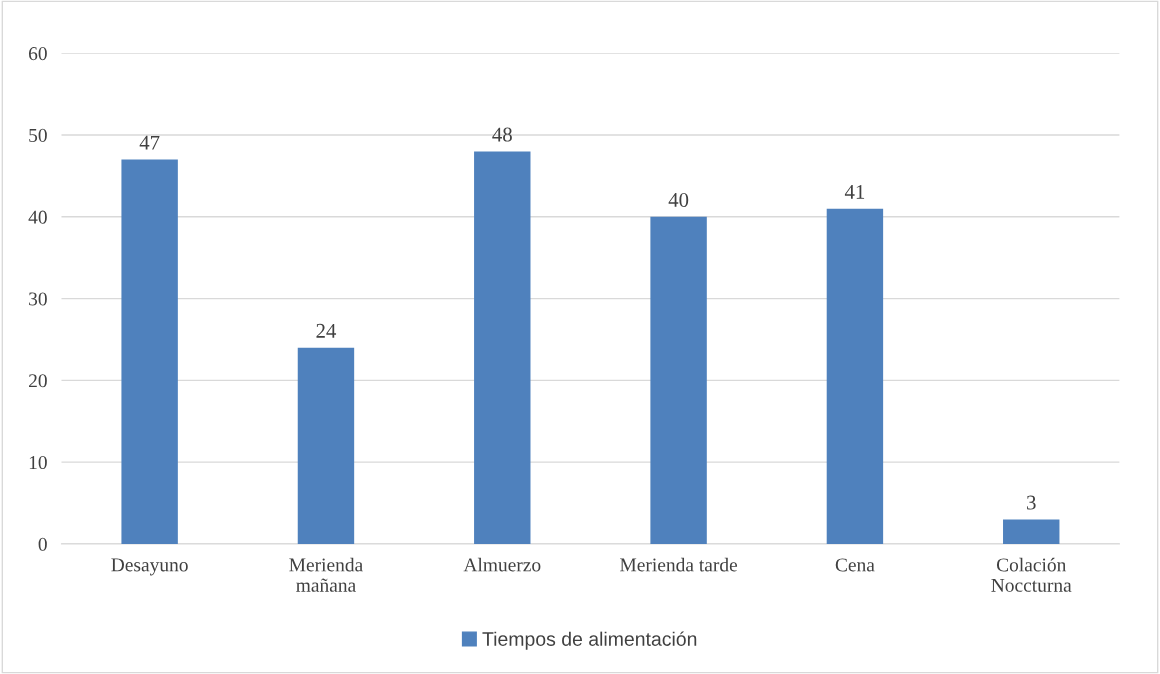  I want to click on x-tick-label: Merienda tarde, so click(679, 564).